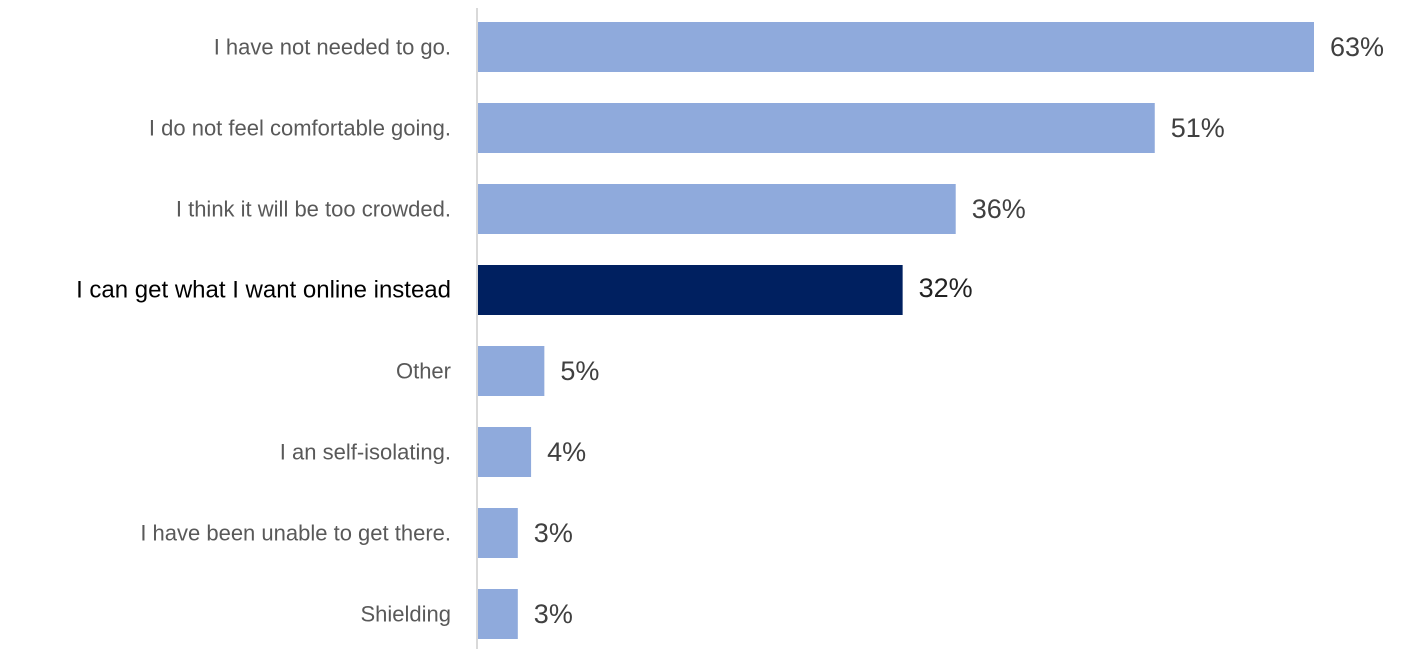  What do you see at coordinates (423, 371) in the screenshot?
I see `category-label-4: Other` at bounding box center [423, 371].